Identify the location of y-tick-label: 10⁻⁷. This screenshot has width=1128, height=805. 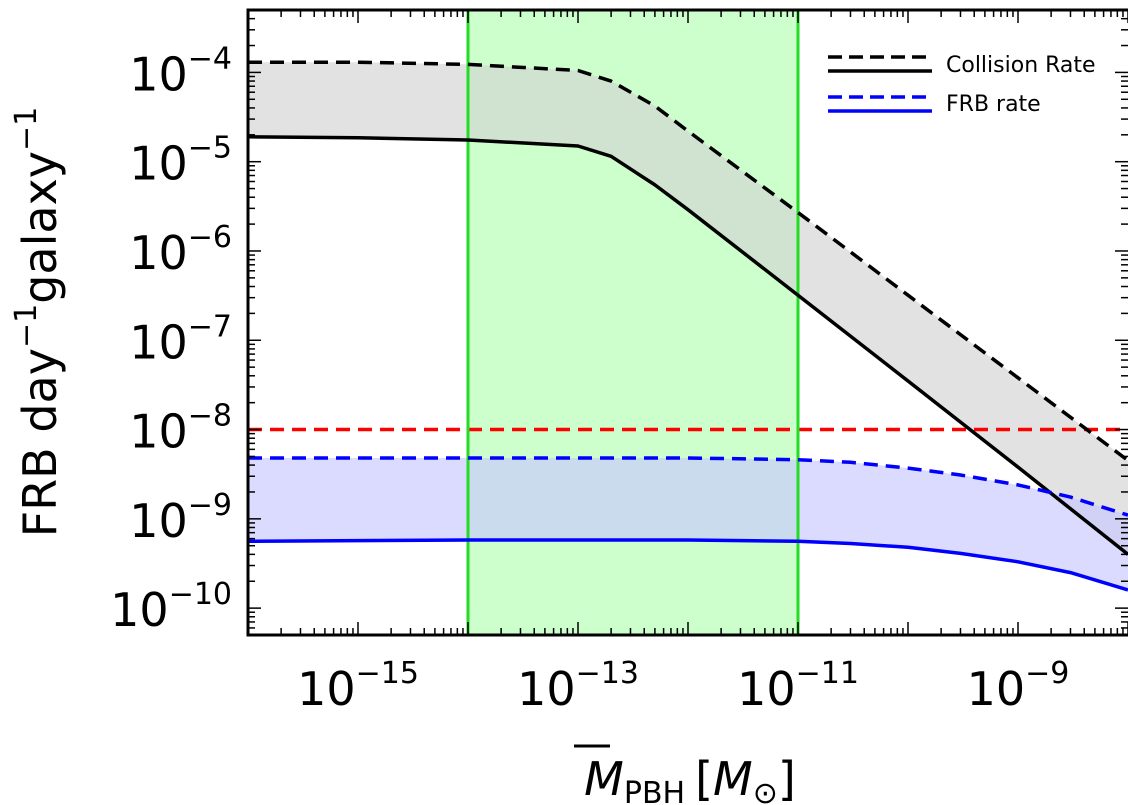
(180, 339).